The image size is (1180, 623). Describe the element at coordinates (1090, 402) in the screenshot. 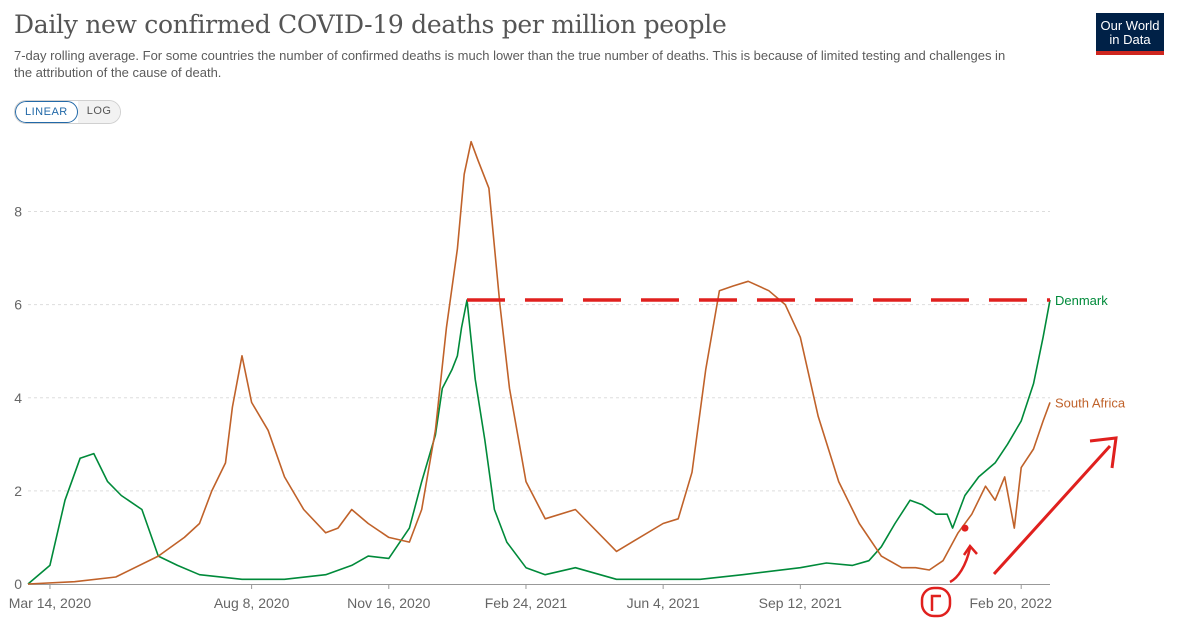

I see `series-label-south-africa: South Africa` at that location.